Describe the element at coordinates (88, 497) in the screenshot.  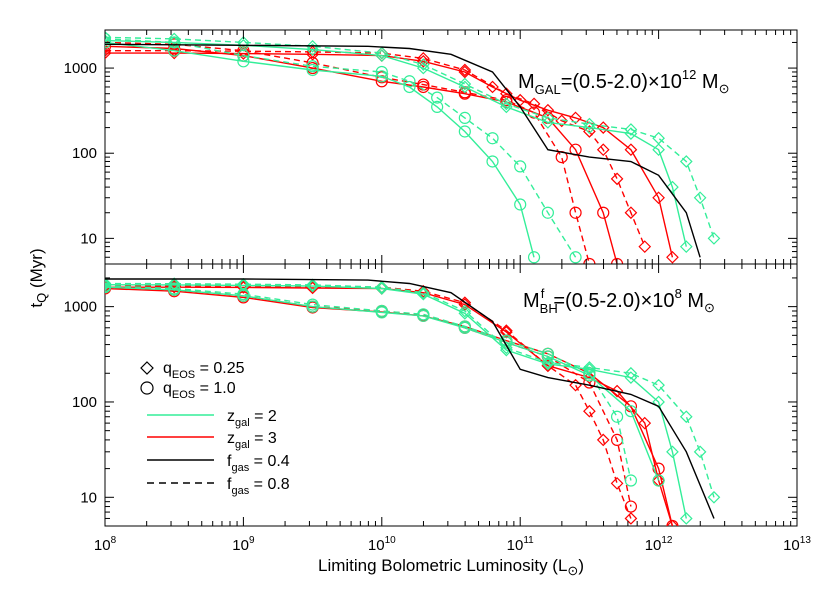
I see `bottom-y-tick-label: 10` at that location.